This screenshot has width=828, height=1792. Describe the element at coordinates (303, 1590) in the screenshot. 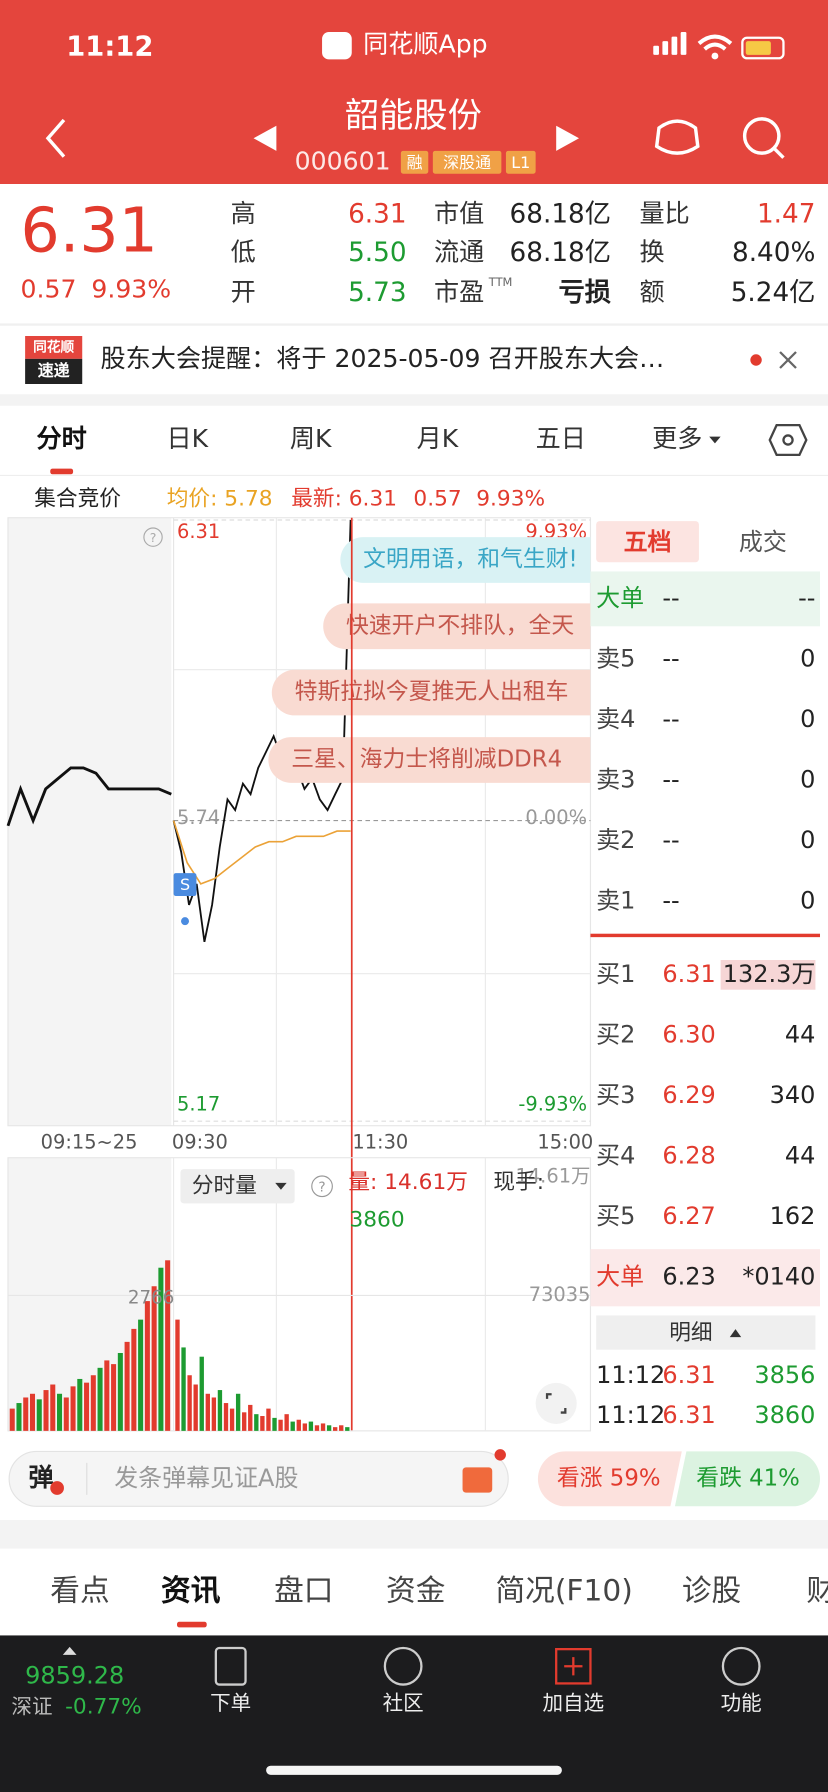

I see `section-tab: 盘口` at that location.